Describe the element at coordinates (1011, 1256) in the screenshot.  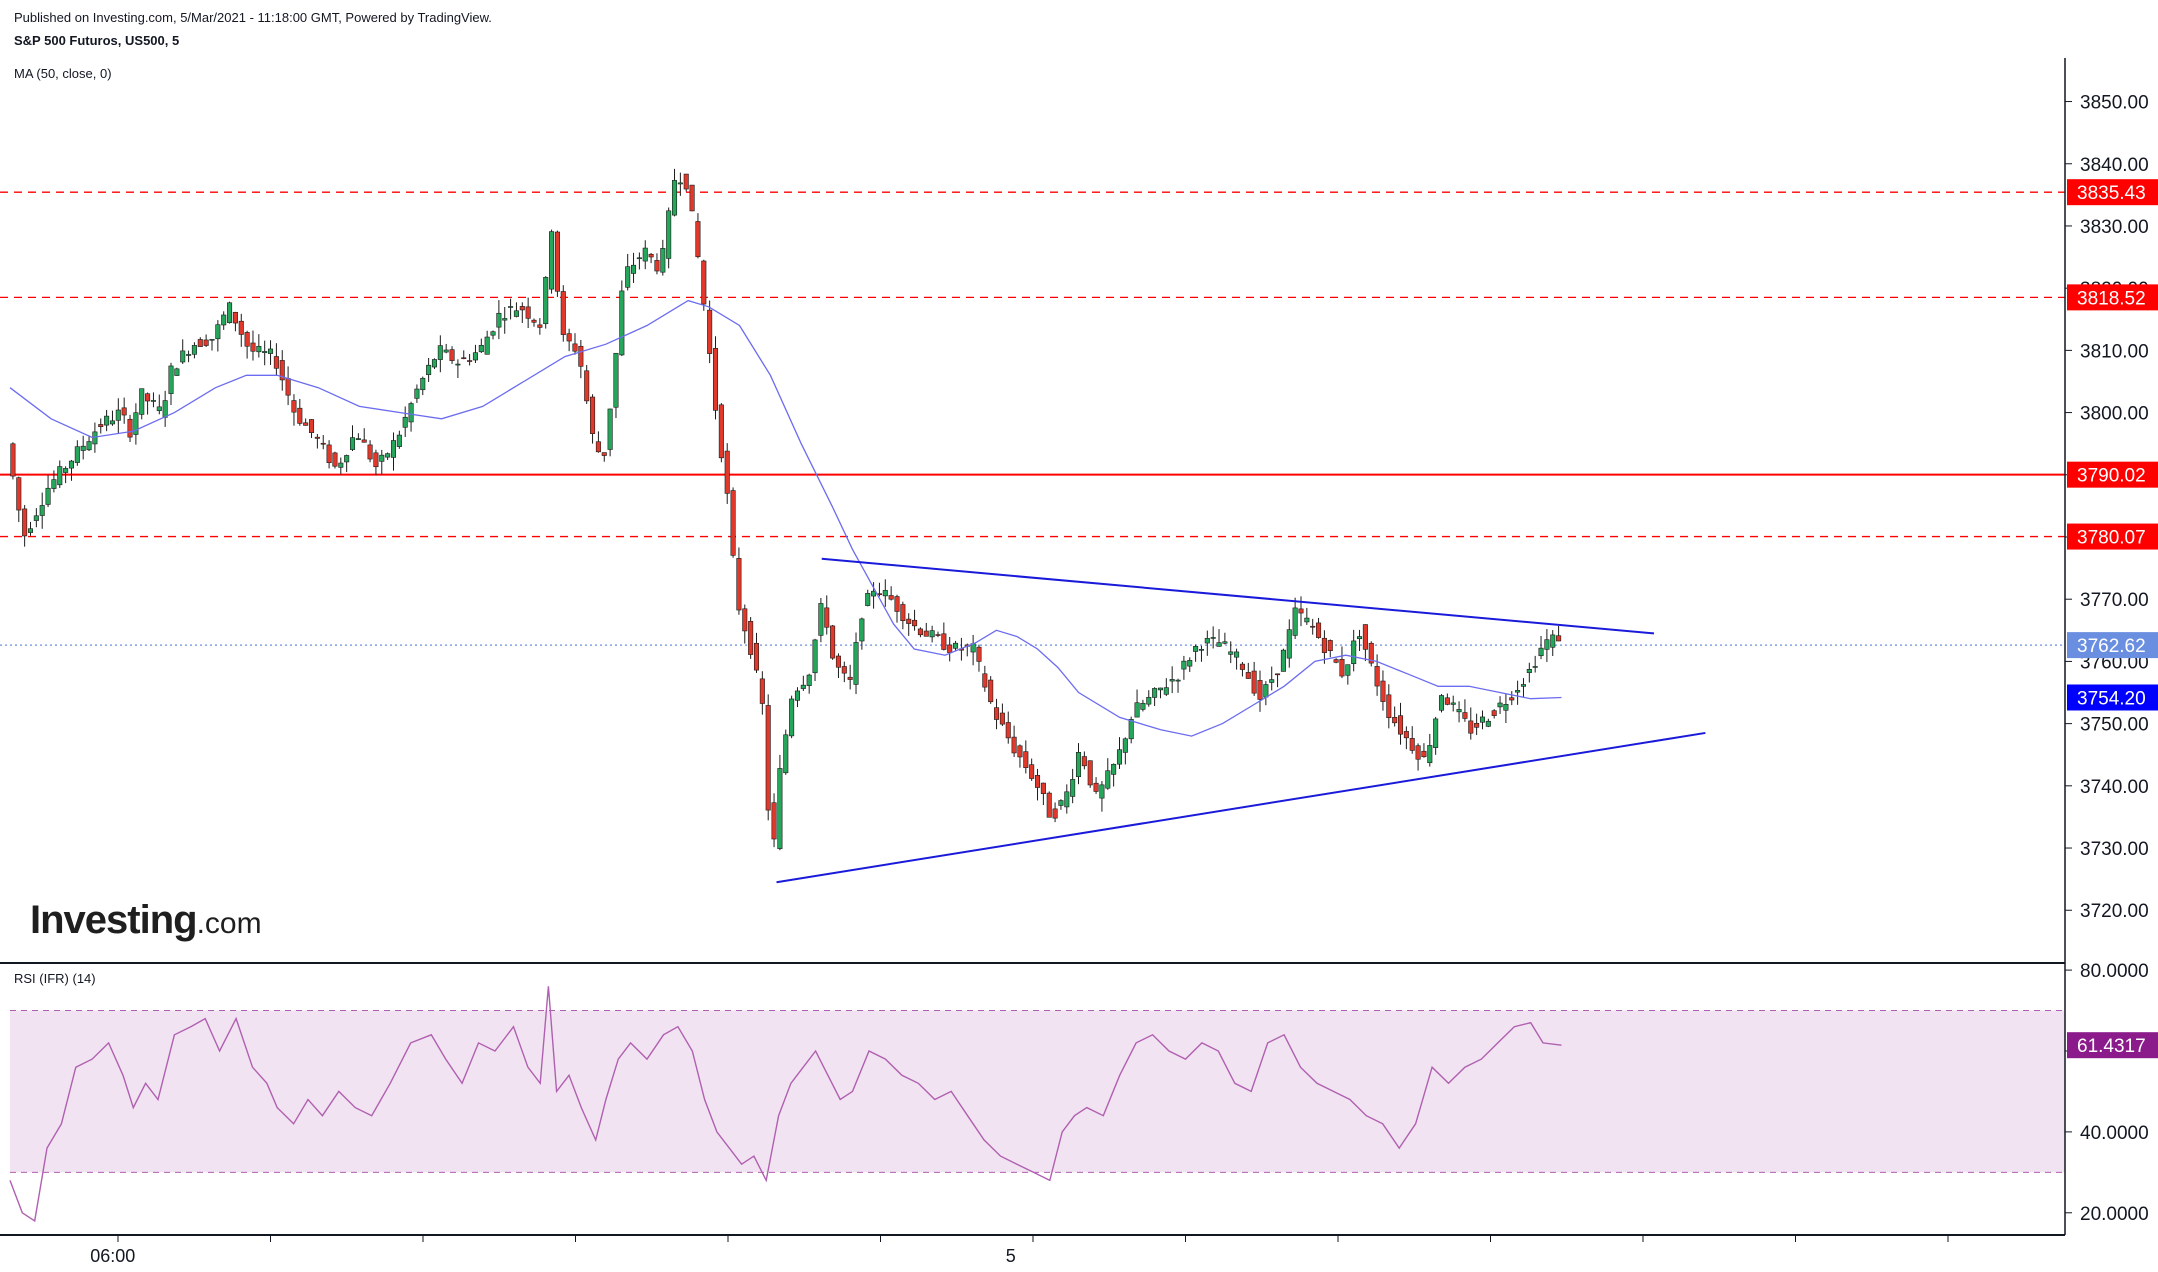
I see `time-tick-label: 5` at that location.